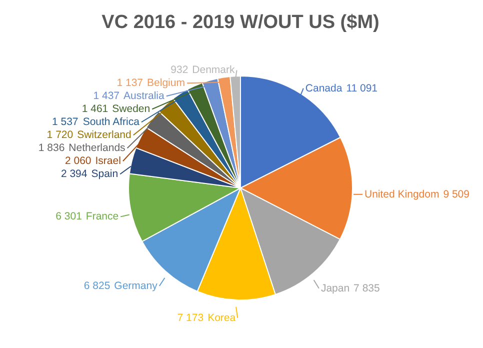 The width and height of the screenshot is (483, 348). What do you see at coordinates (222, 318) in the screenshot?
I see `slice-label: Korea` at bounding box center [222, 318].